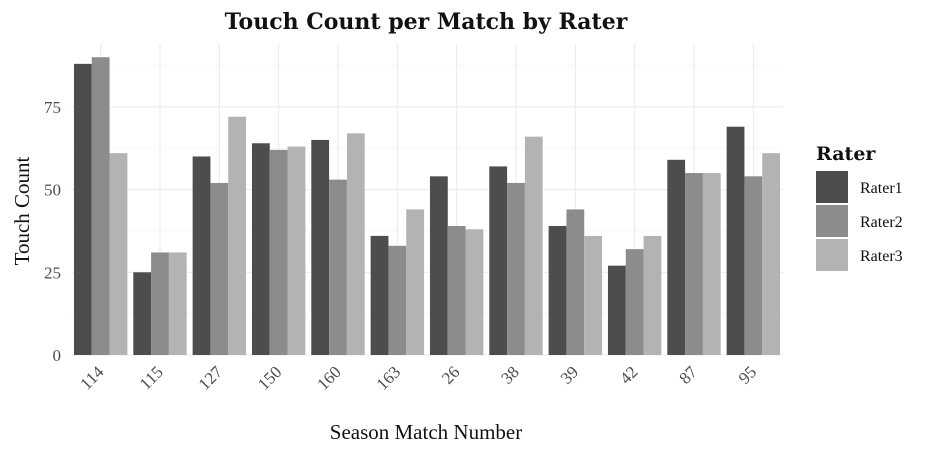 The image size is (936, 453). I want to click on x-tick-label: 39, so click(569, 374).